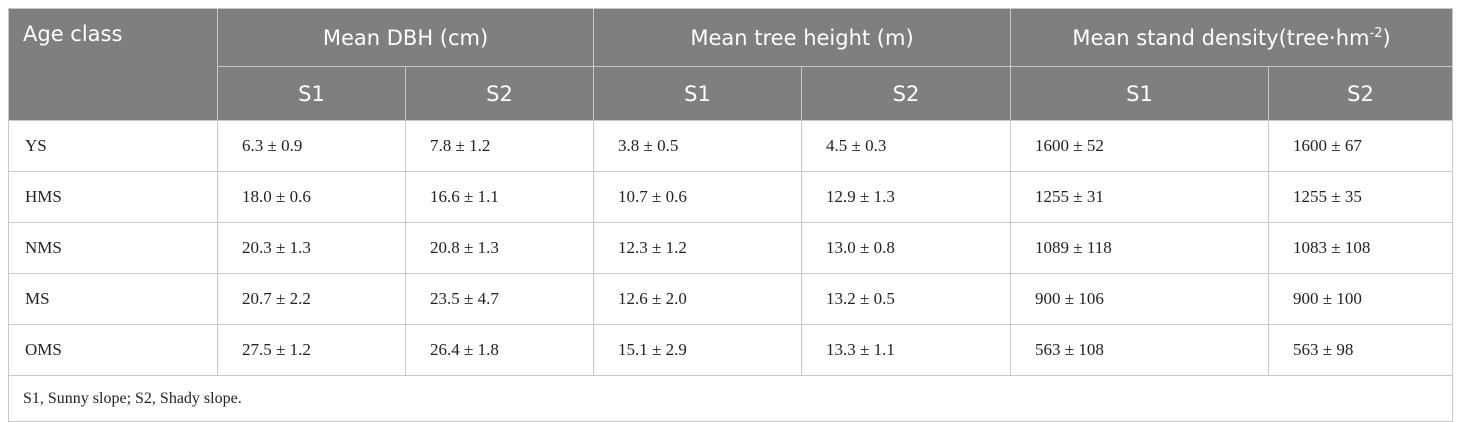 Image resolution: width=1460 pixels, height=422 pixels. I want to click on row-label: HMS, so click(113, 197).